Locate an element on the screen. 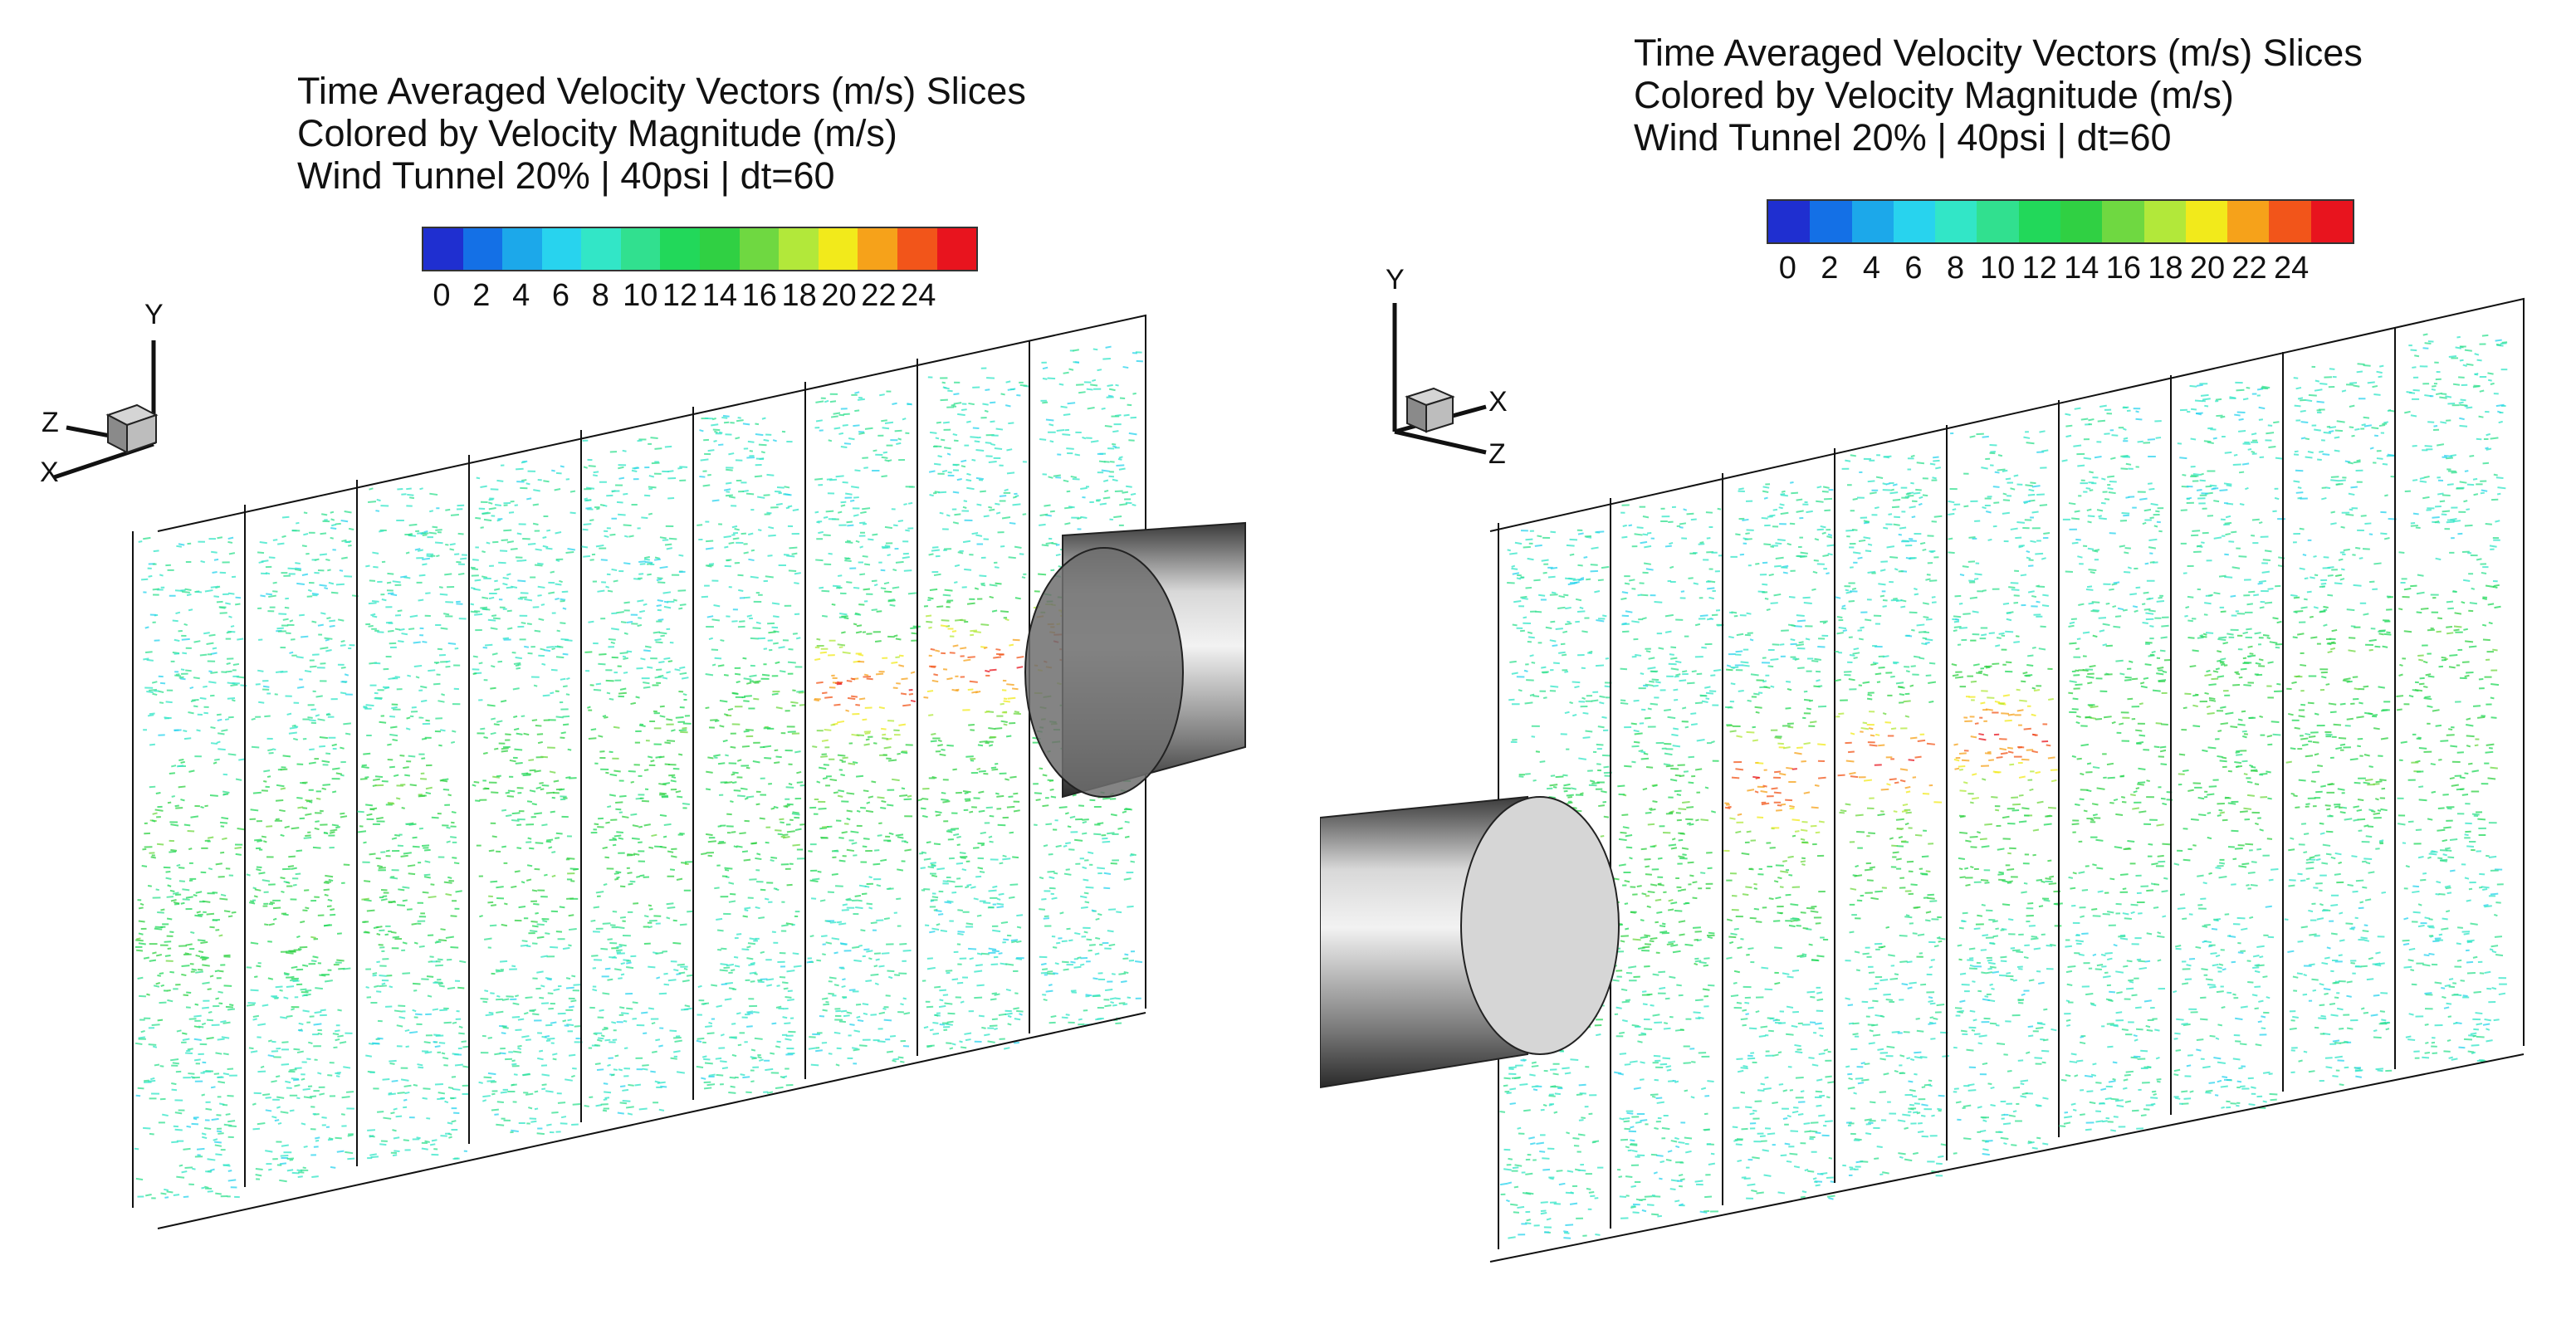  axis-triad: Y X Z is located at coordinates (1473, 377).